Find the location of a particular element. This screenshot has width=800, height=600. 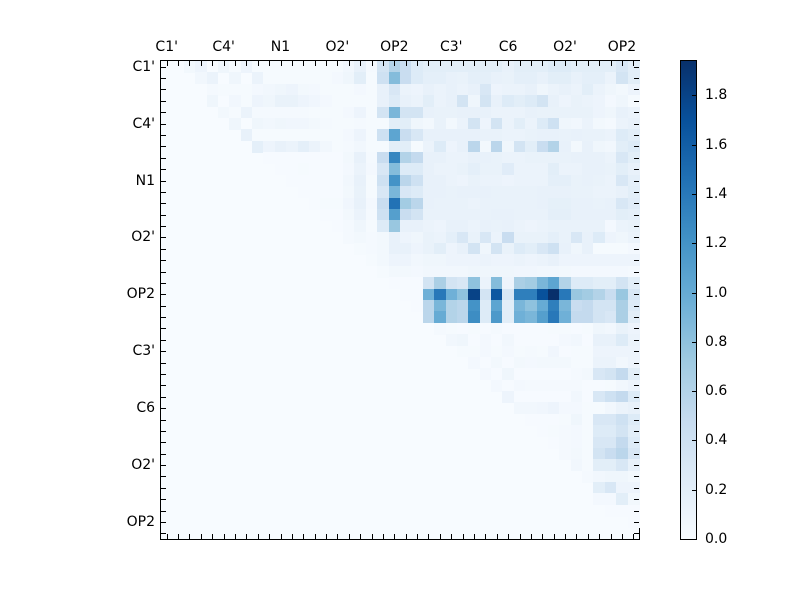

colorbar-tick-label: 1.4 is located at coordinates (716, 194).